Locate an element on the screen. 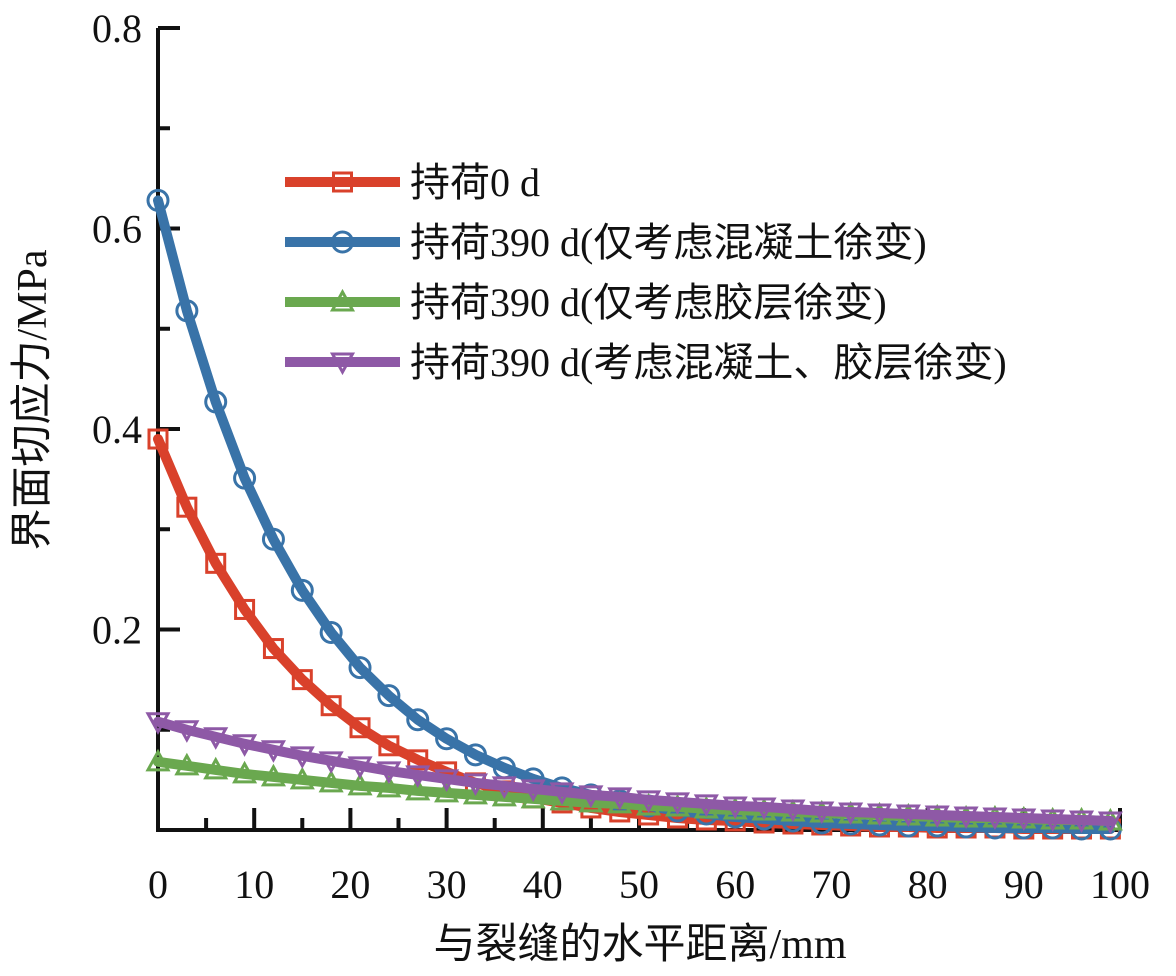 The width and height of the screenshot is (1176, 976). legend-item-1: 持荷0 d is located at coordinates (412, 182).